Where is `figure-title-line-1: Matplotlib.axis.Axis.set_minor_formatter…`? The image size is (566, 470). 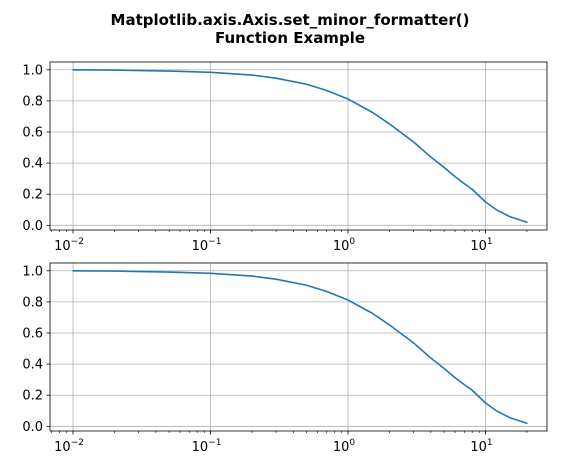 figure-title-line-1: Matplotlib.axis.Axis.set_minor_formatter… is located at coordinates (290, 20).